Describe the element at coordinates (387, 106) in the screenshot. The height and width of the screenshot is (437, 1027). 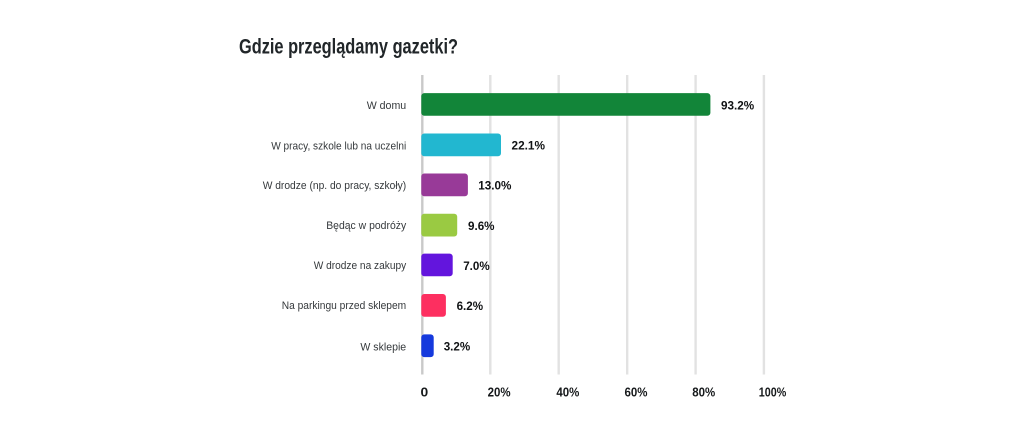
I see `svg-text: W domu` at that location.